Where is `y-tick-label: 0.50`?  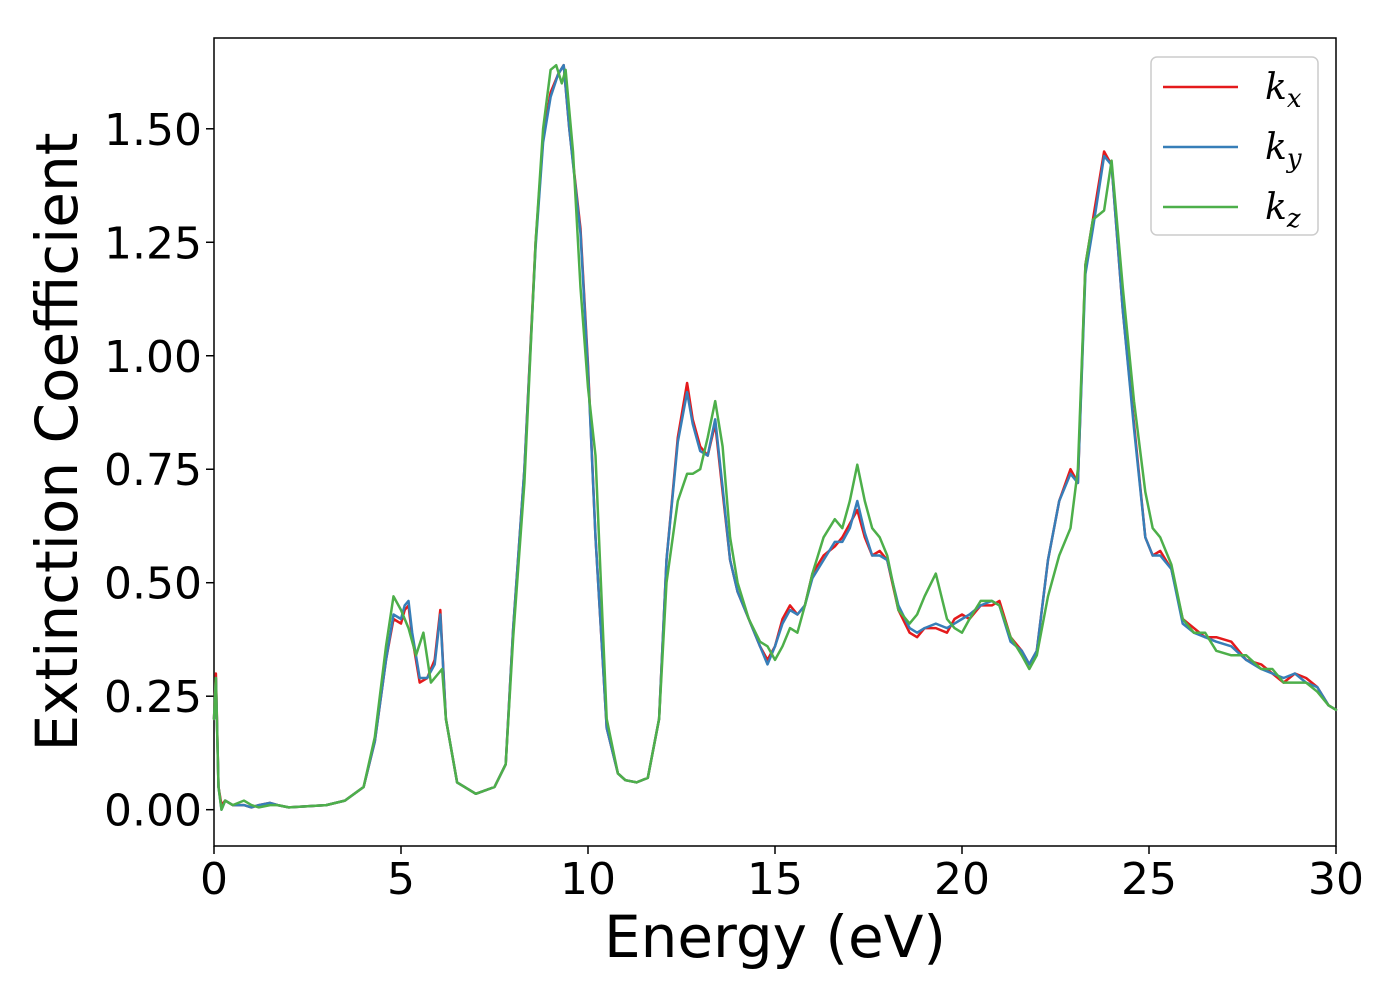 y-tick-label: 0.50 is located at coordinates (153, 584).